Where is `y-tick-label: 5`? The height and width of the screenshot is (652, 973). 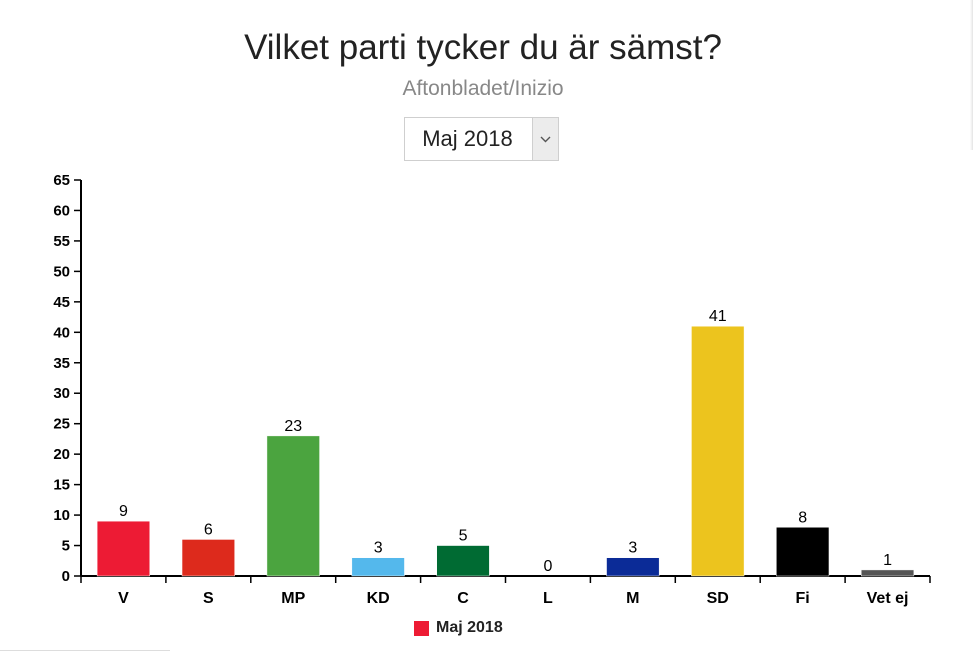
y-tick-label: 5 is located at coordinates (66, 546).